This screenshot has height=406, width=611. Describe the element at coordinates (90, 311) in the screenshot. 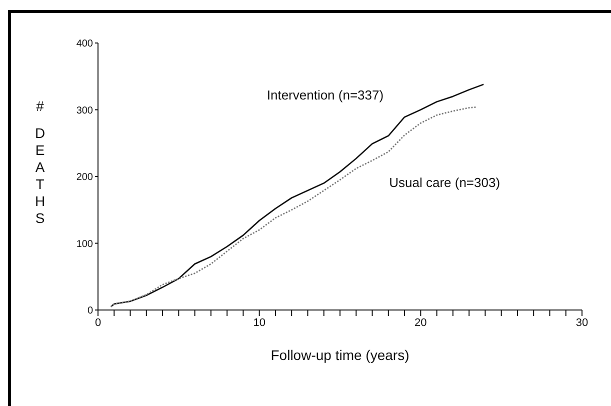

I see `y-tick-label: 0` at that location.